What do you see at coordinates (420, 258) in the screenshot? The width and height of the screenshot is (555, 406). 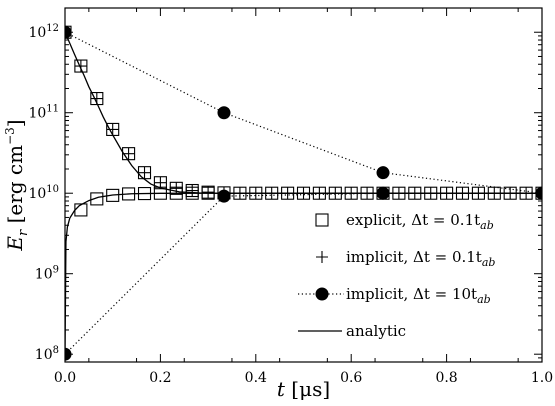 I see `legend-label-1: implicit, Δt = 0.1tab` at bounding box center [420, 258].